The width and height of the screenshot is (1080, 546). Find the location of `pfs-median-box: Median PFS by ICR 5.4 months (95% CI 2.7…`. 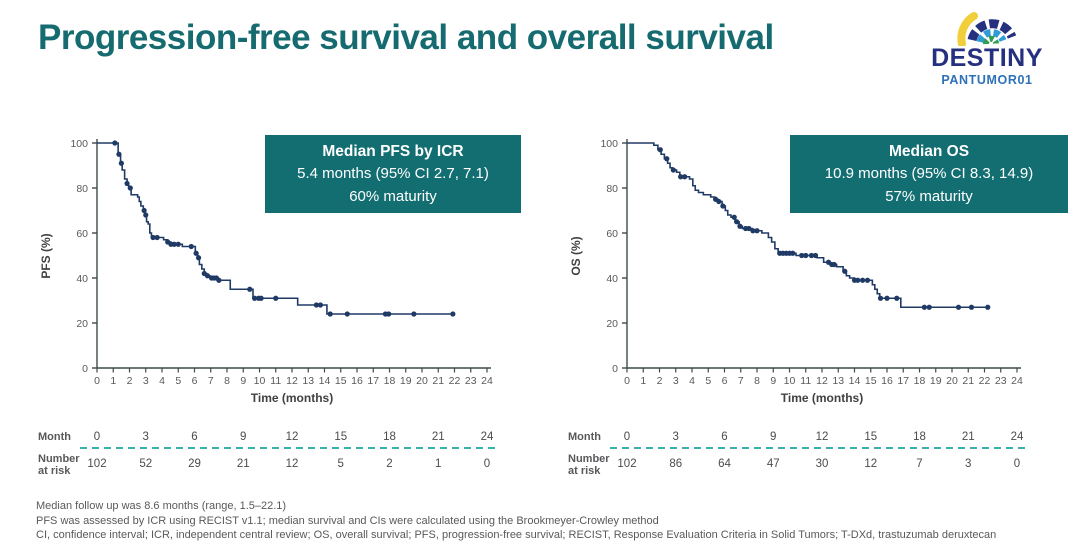

pfs-median-box: Median PFS by ICR 5.4 months (95% CI 2.7… is located at coordinates (393, 174).